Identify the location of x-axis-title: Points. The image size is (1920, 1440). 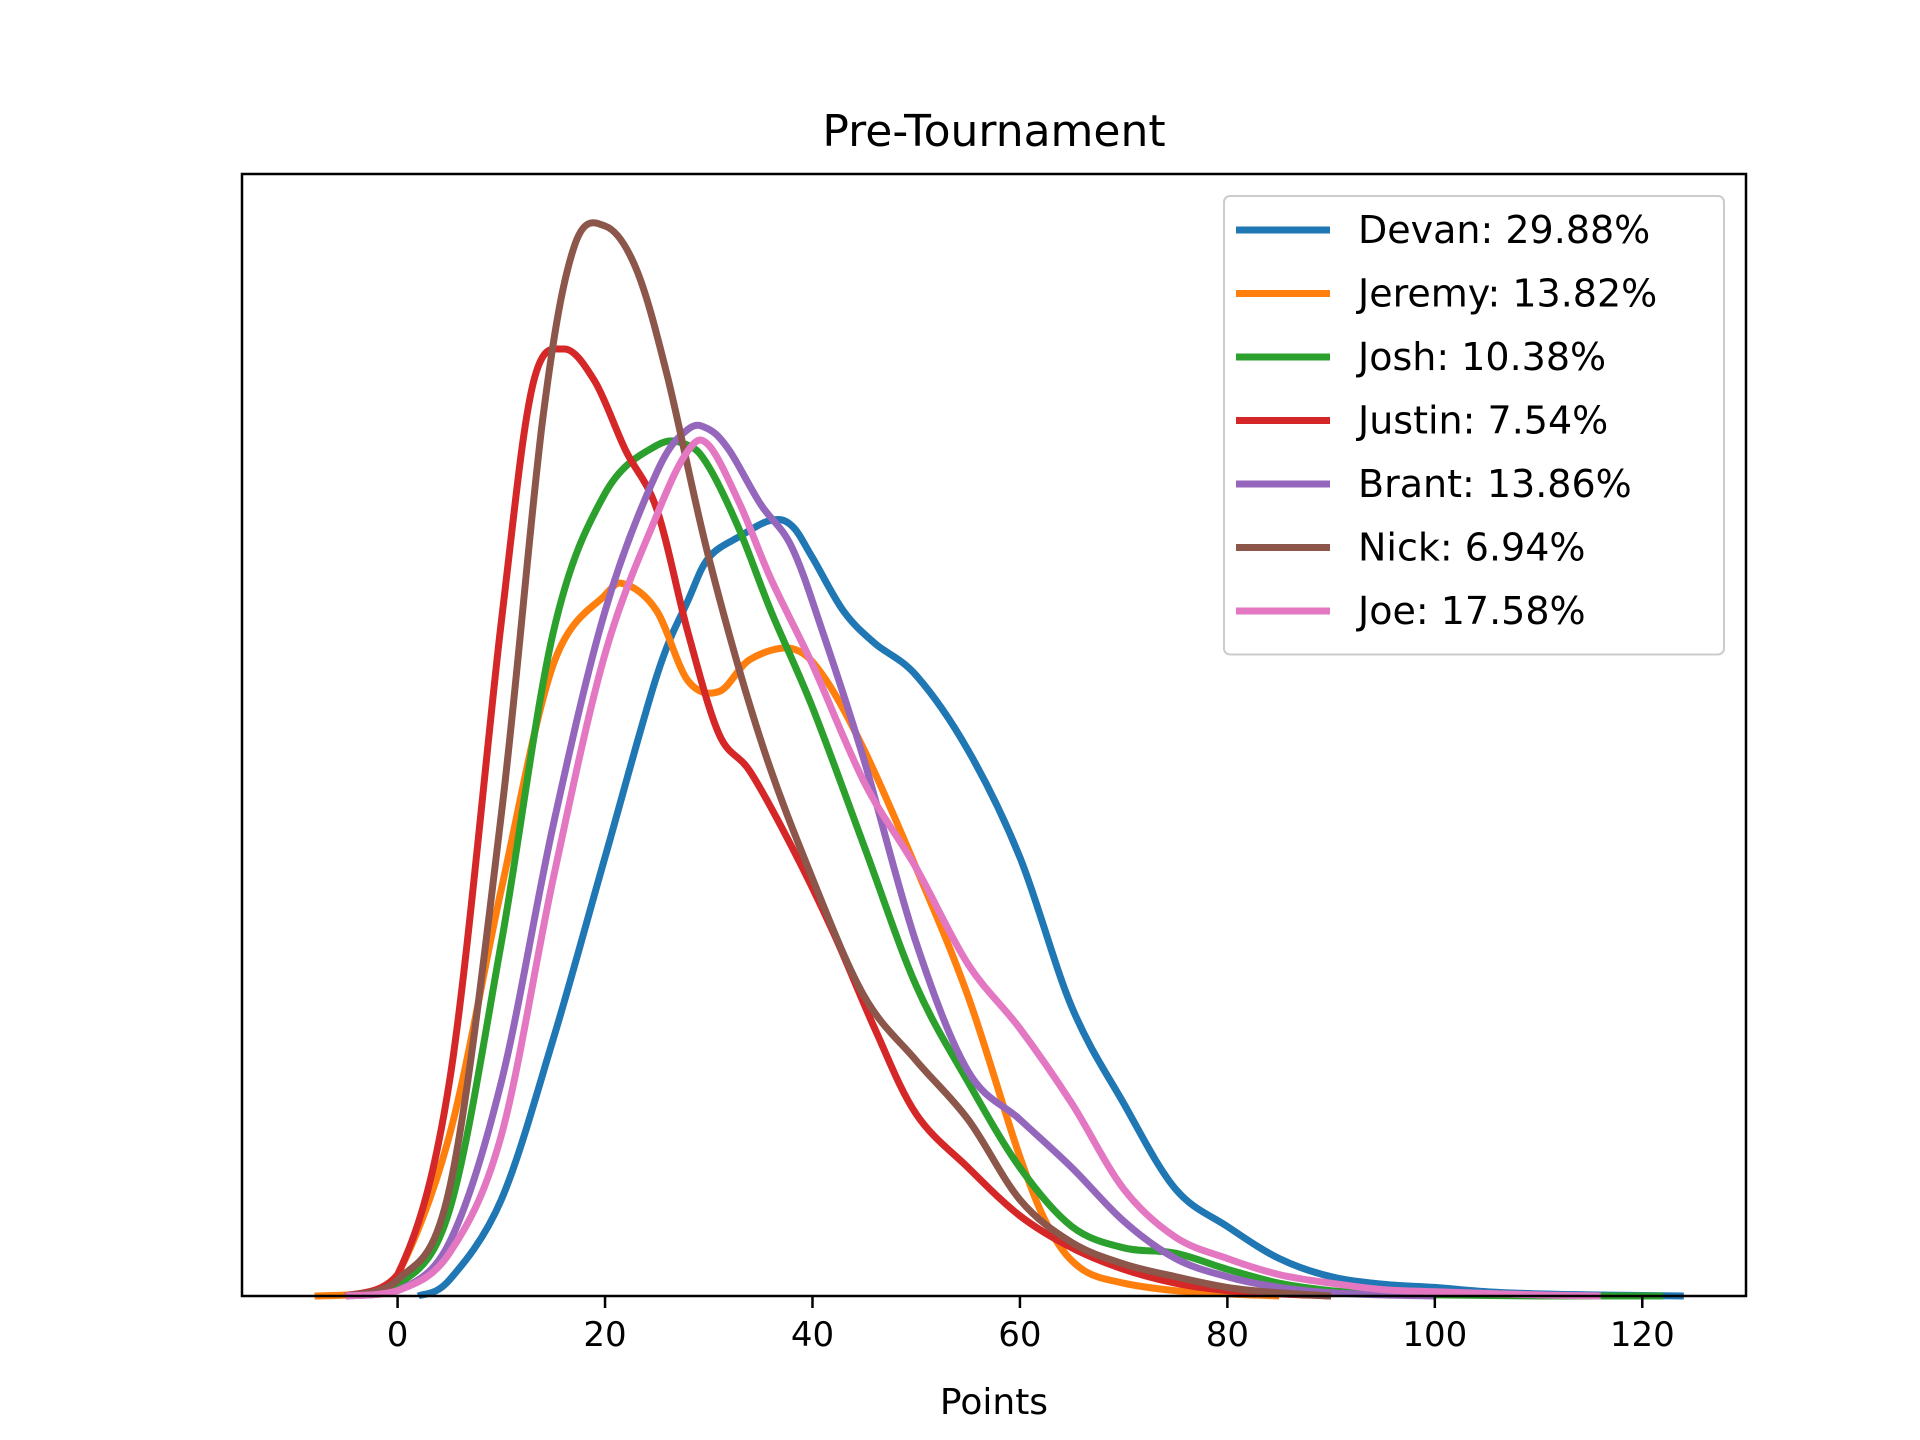
(994, 1402).